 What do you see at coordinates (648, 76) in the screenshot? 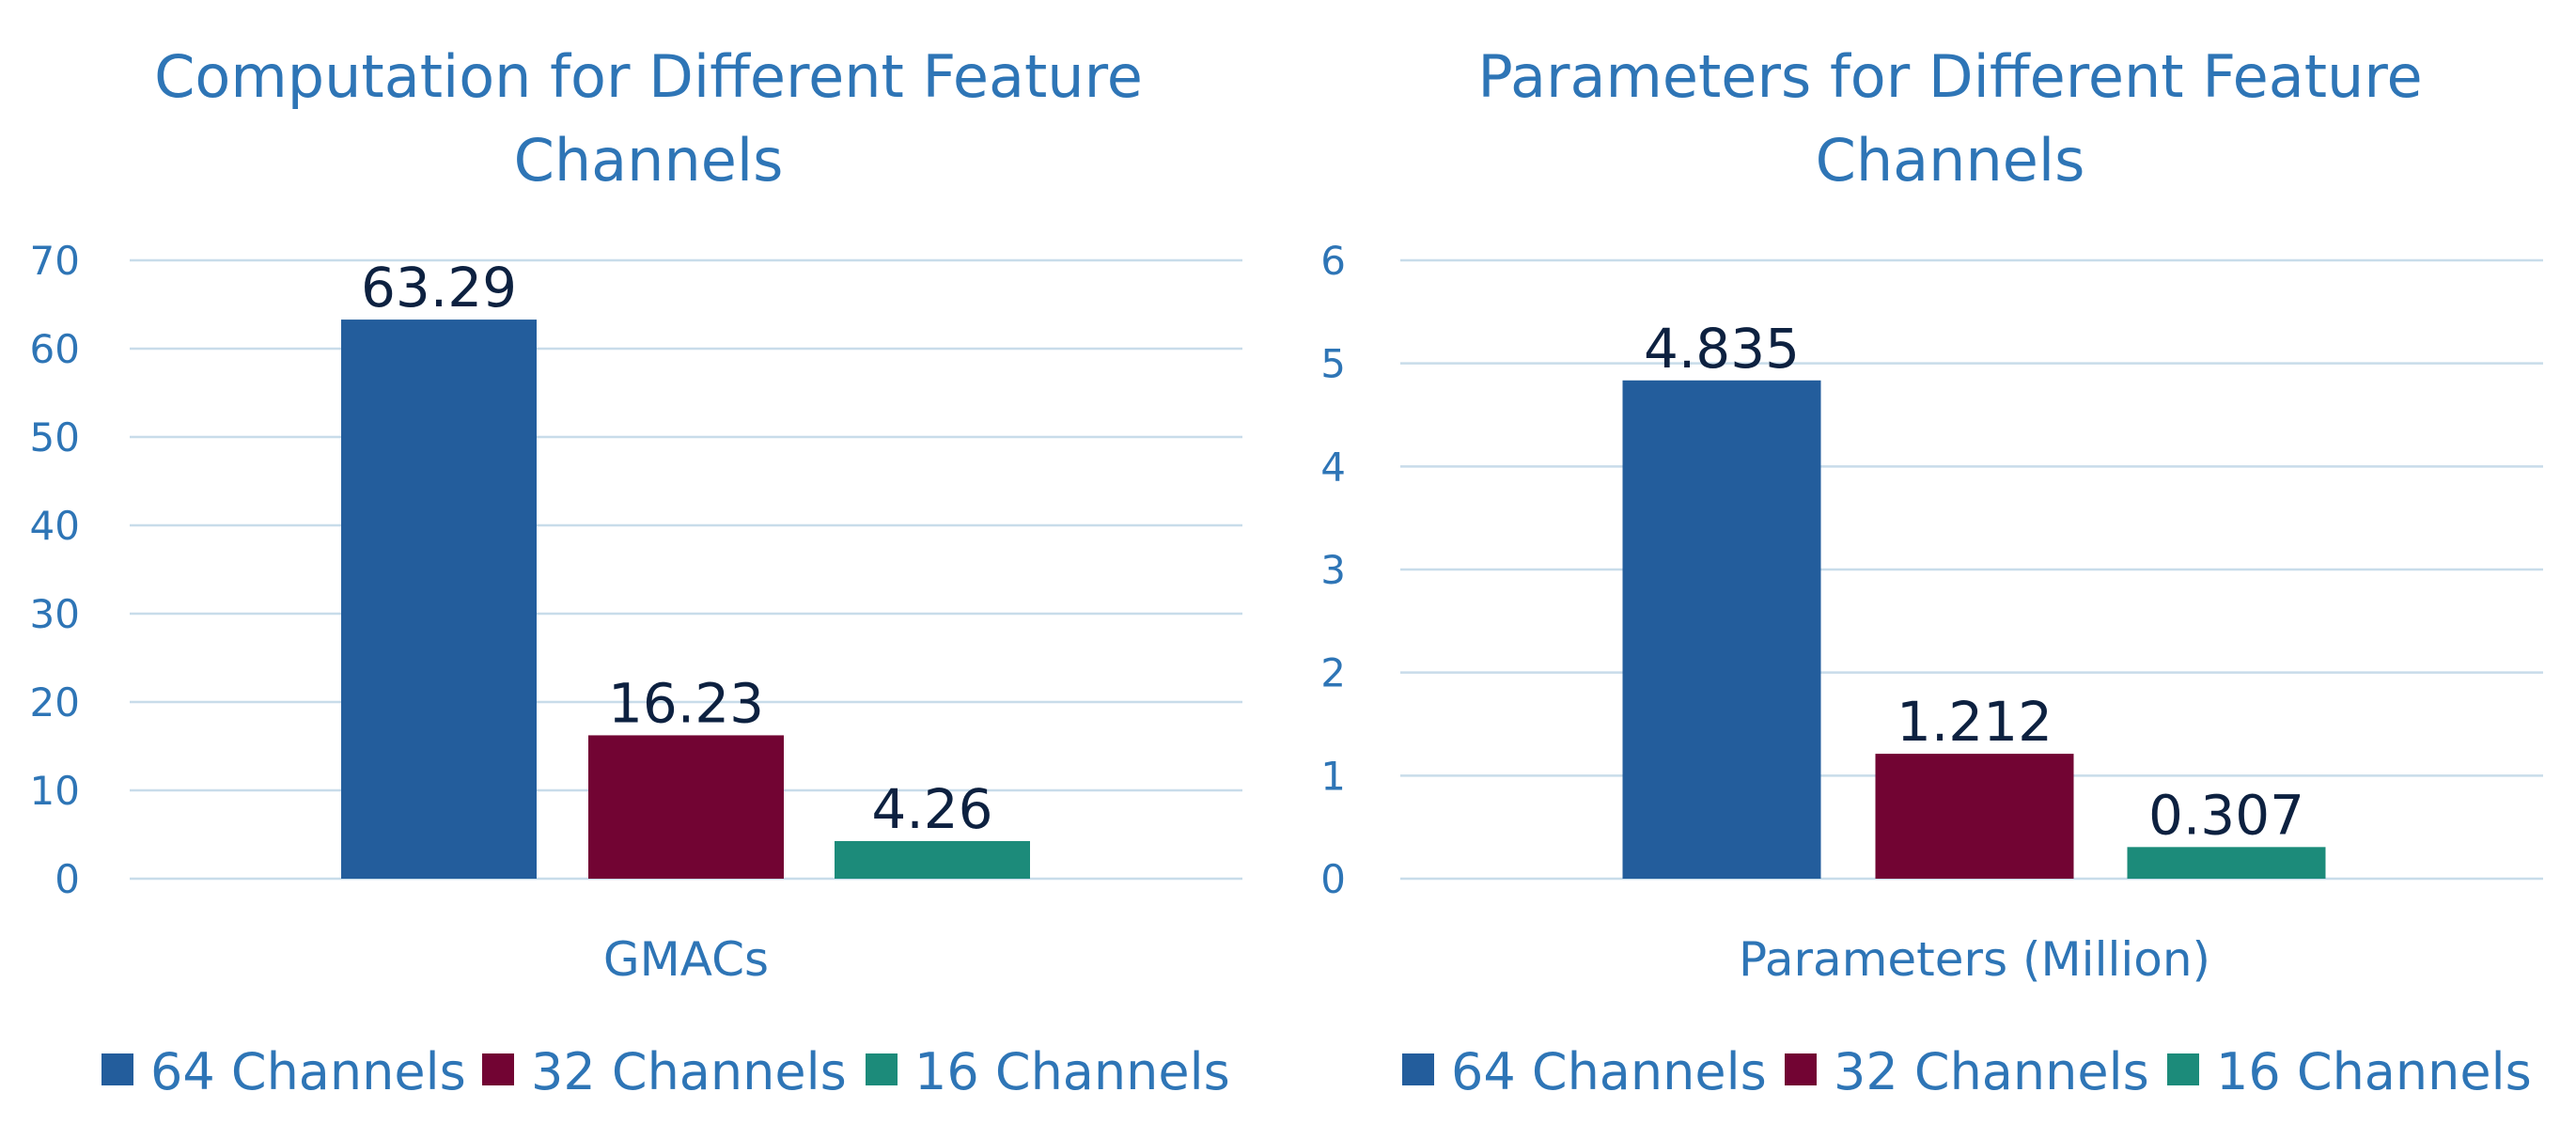
I see `chart-title-line: Computation for Different Feature` at bounding box center [648, 76].